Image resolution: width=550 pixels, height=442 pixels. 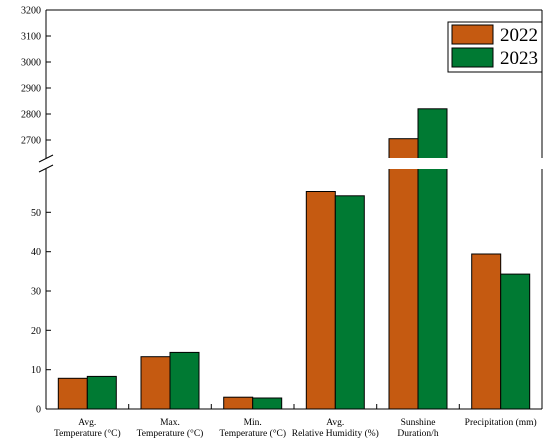 What do you see at coordinates (31, 11) in the screenshot?
I see `y-tick-label-3200: 3200` at bounding box center [31, 11].